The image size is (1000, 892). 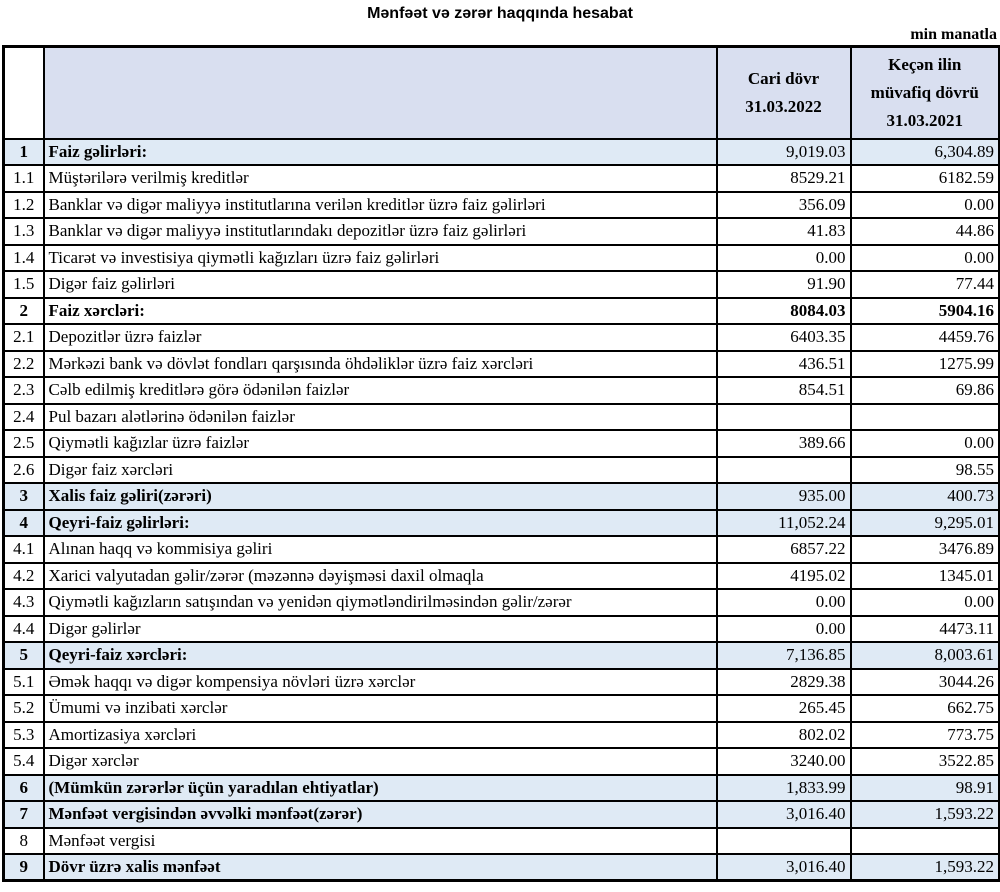 I want to click on previous-period-value: 4459.76, so click(x=924, y=337).